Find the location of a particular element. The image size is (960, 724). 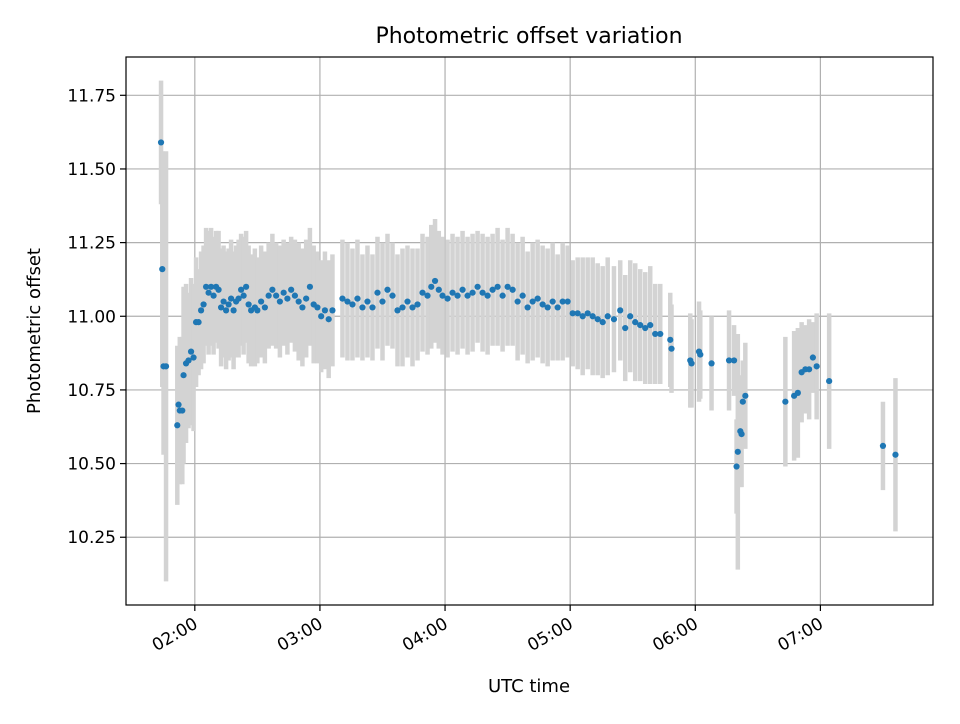

y-axis-ticks: 10.25 10.50 10.75 11.00 11.25 11.50 11.75 is located at coordinates (96, 317).